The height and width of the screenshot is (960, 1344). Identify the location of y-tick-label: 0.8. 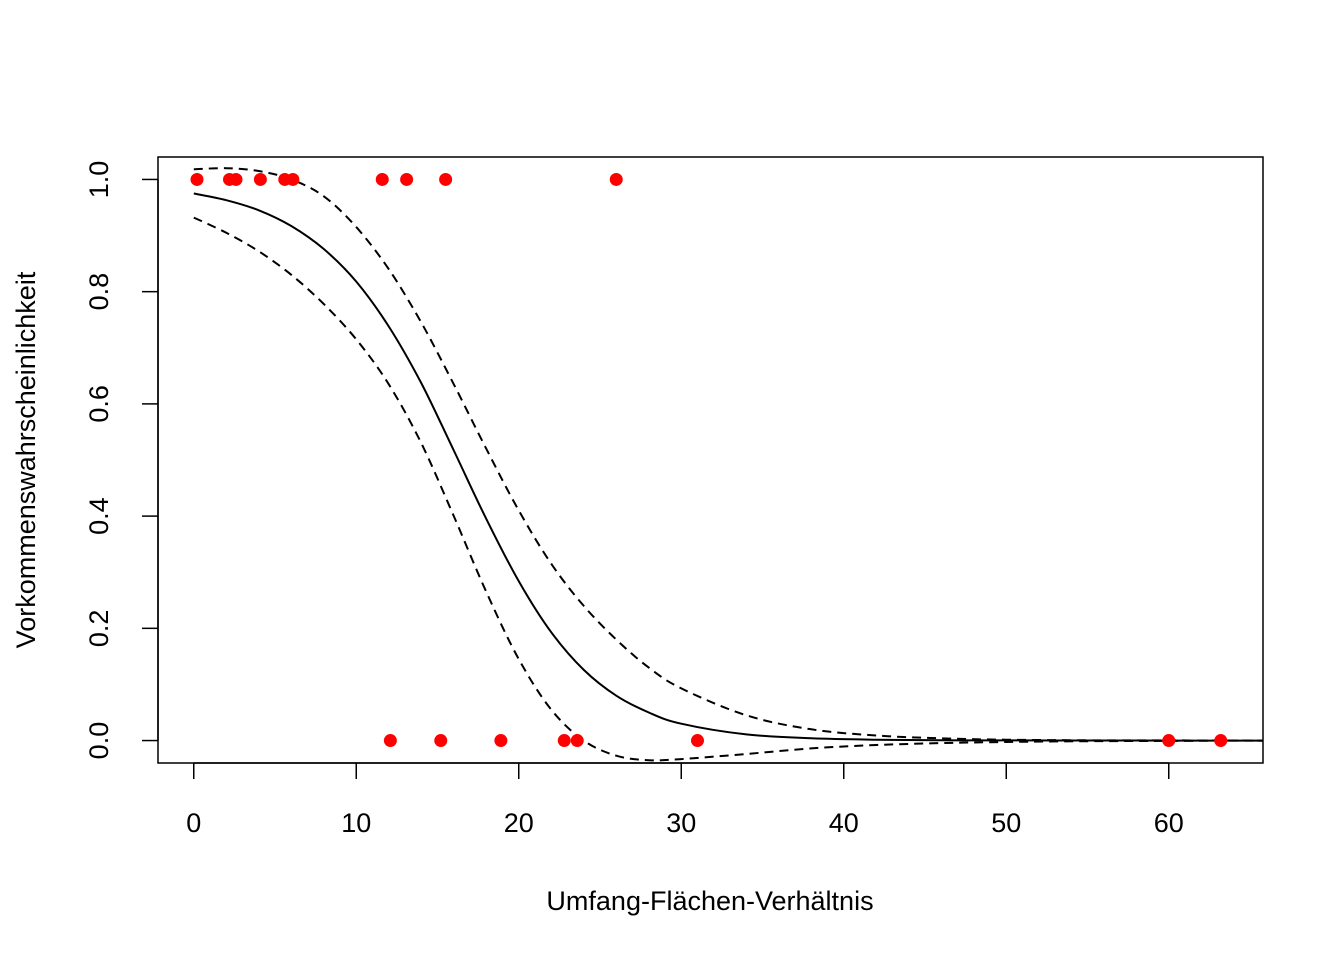
(99, 292).